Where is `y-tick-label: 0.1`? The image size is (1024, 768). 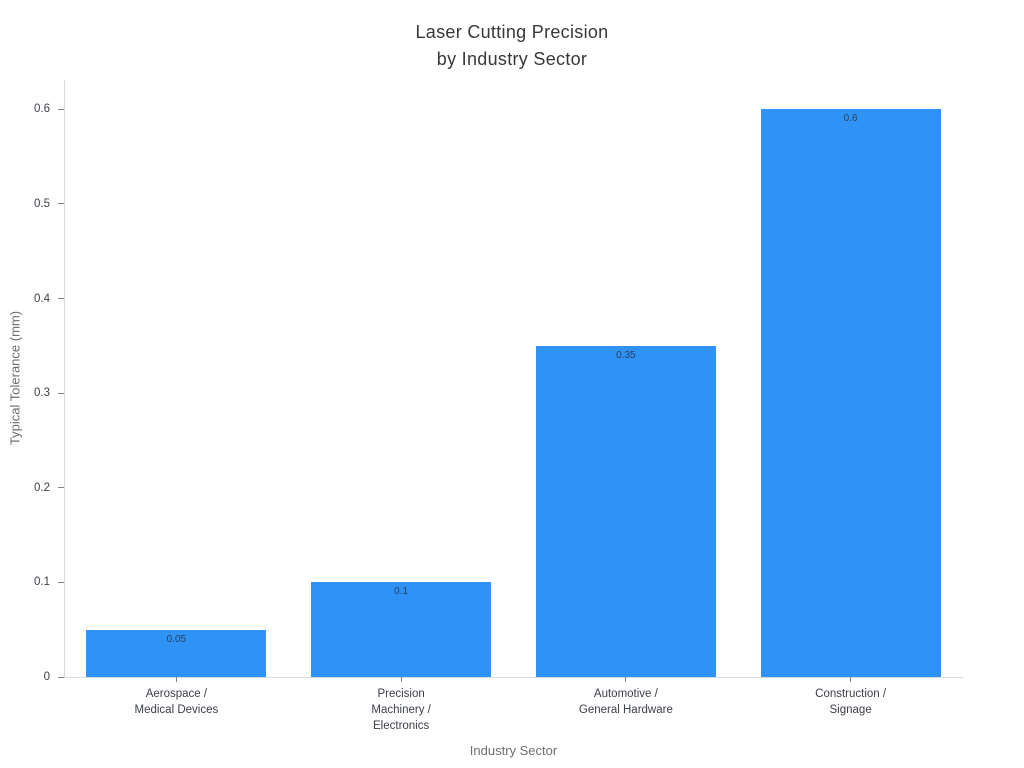 y-tick-label: 0.1 is located at coordinates (42, 582).